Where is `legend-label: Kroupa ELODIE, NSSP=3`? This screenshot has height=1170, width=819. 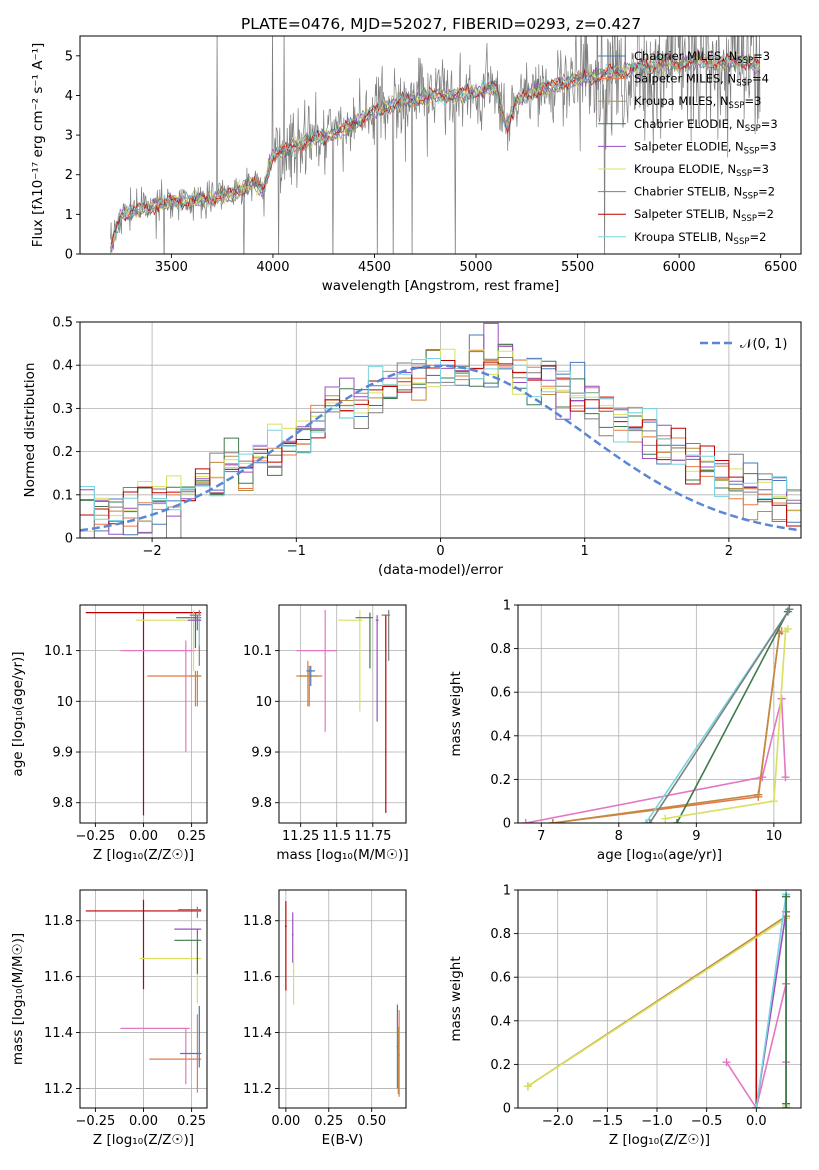 legend-label: Kroupa ELODIE, NSSP=3 is located at coordinates (701, 170).